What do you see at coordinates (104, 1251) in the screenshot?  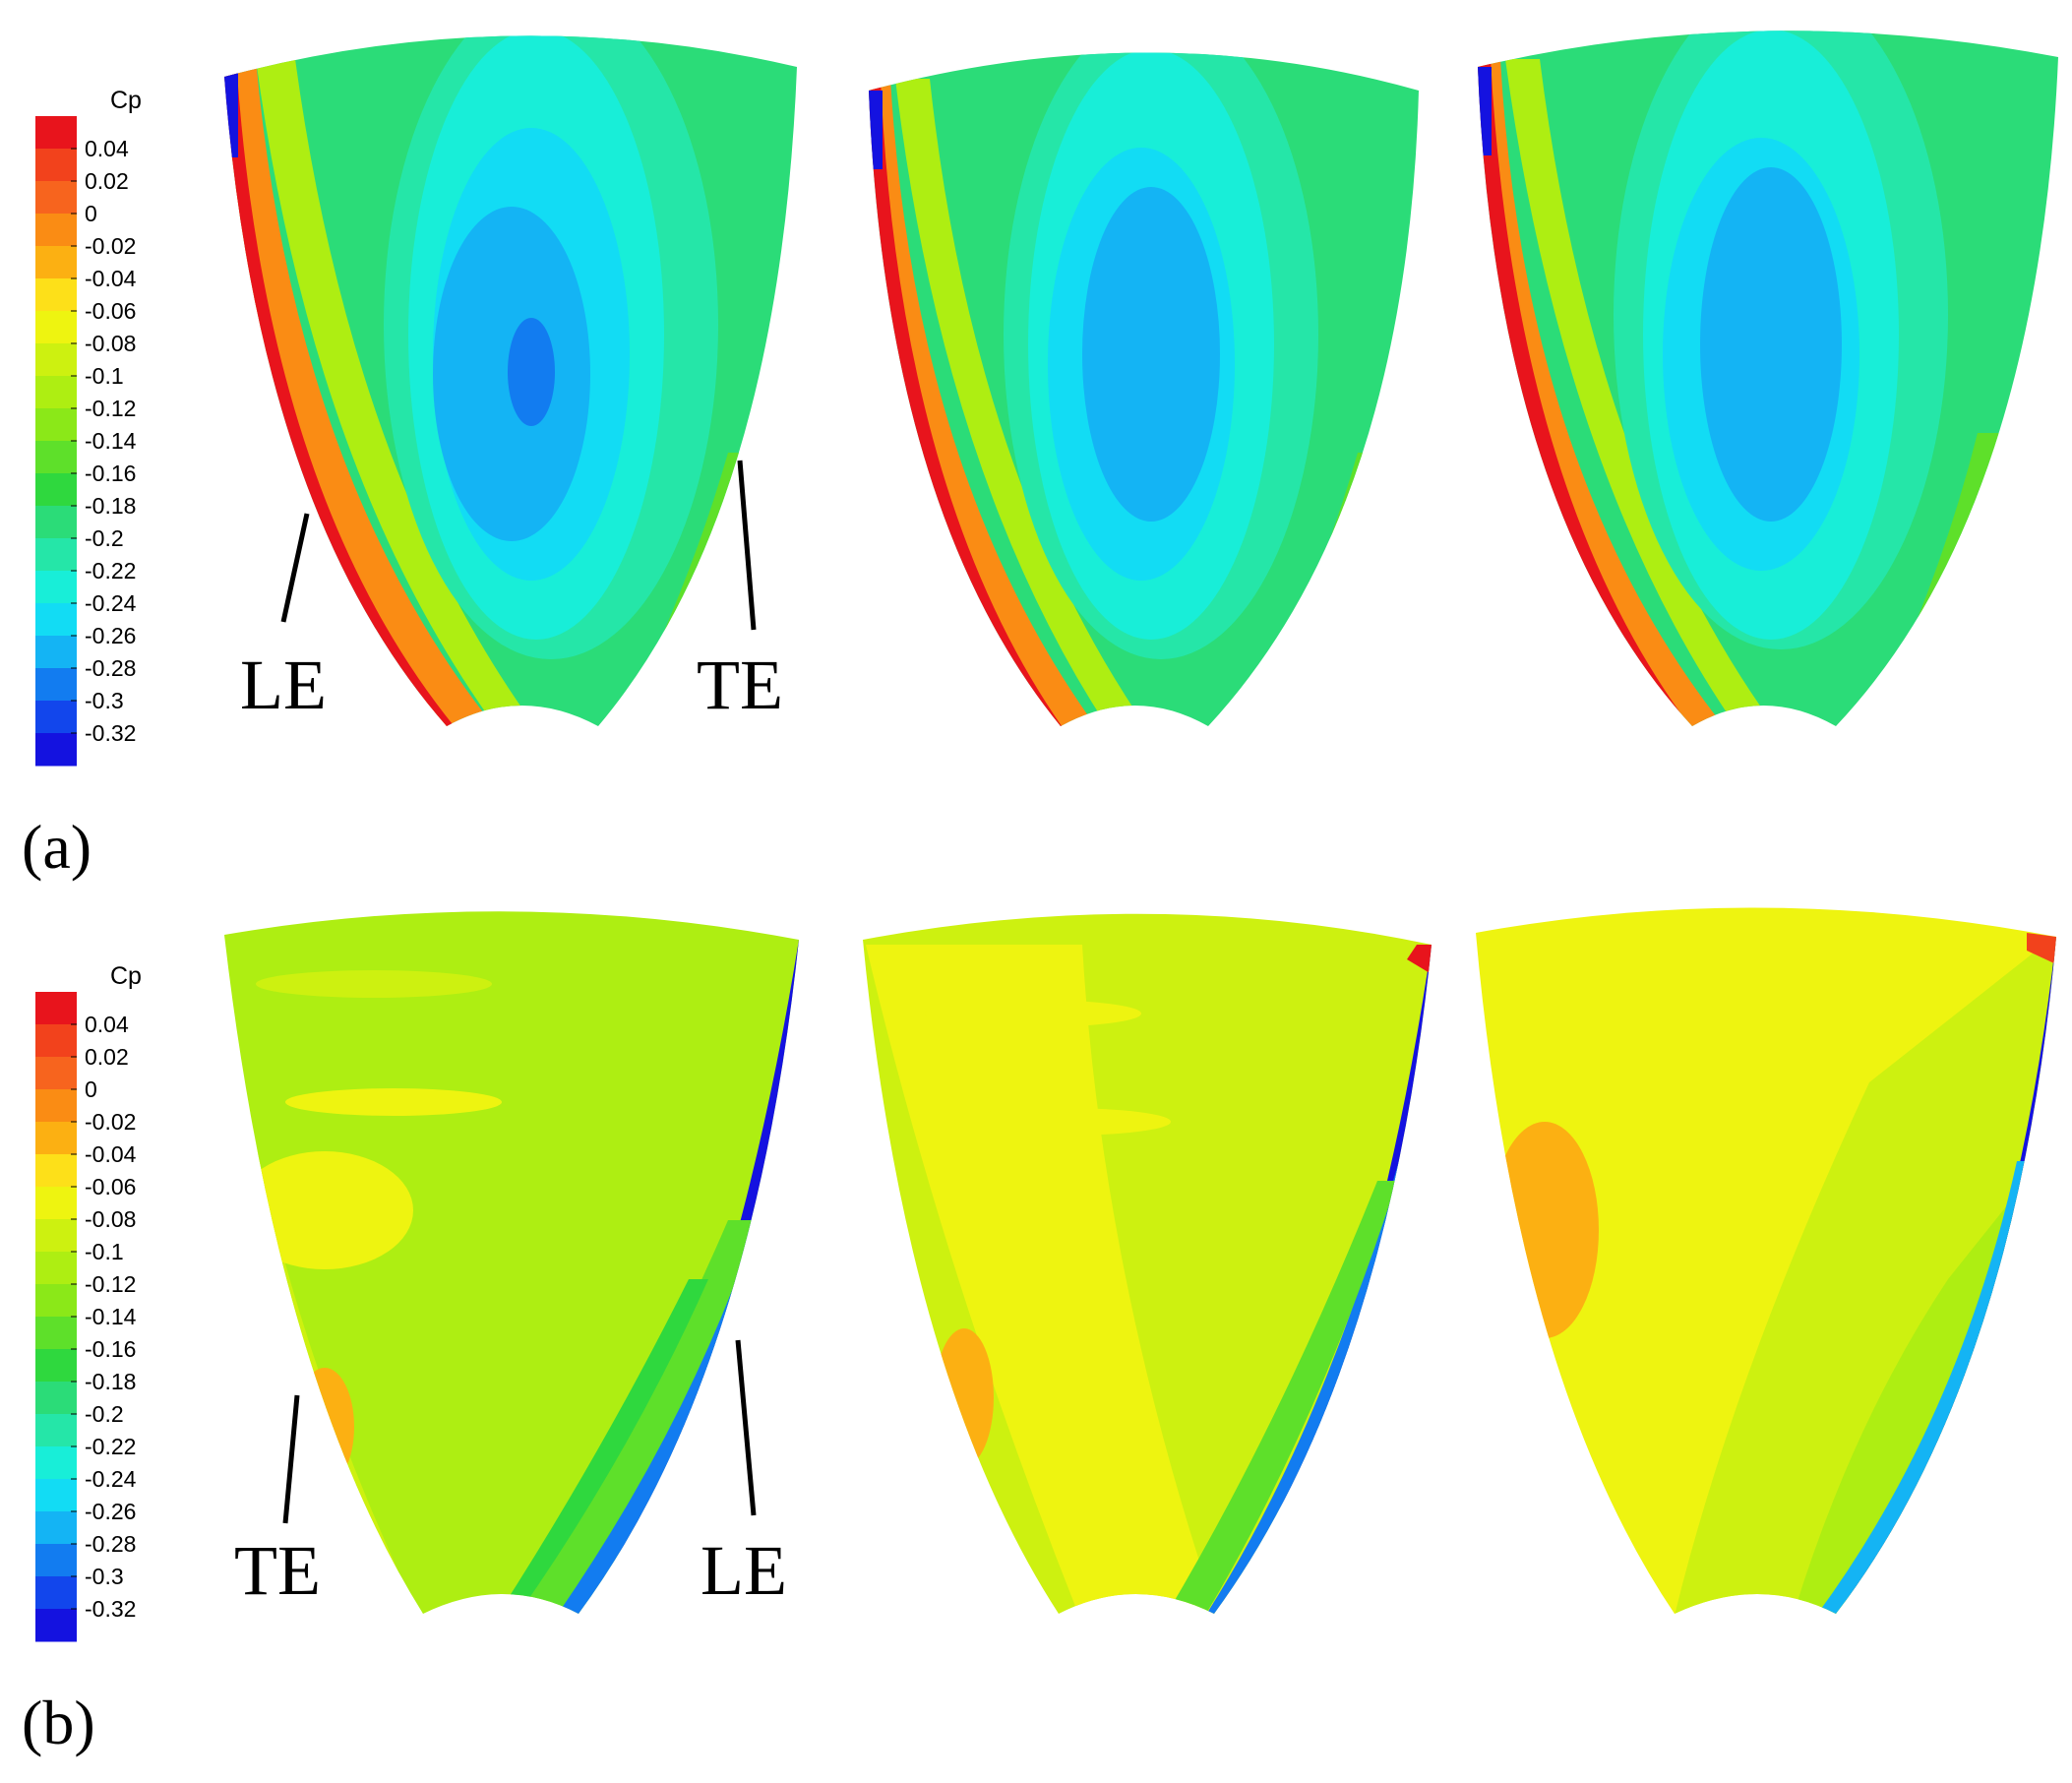 I see `colorbar-b-tick-label: -0.1` at bounding box center [104, 1251].